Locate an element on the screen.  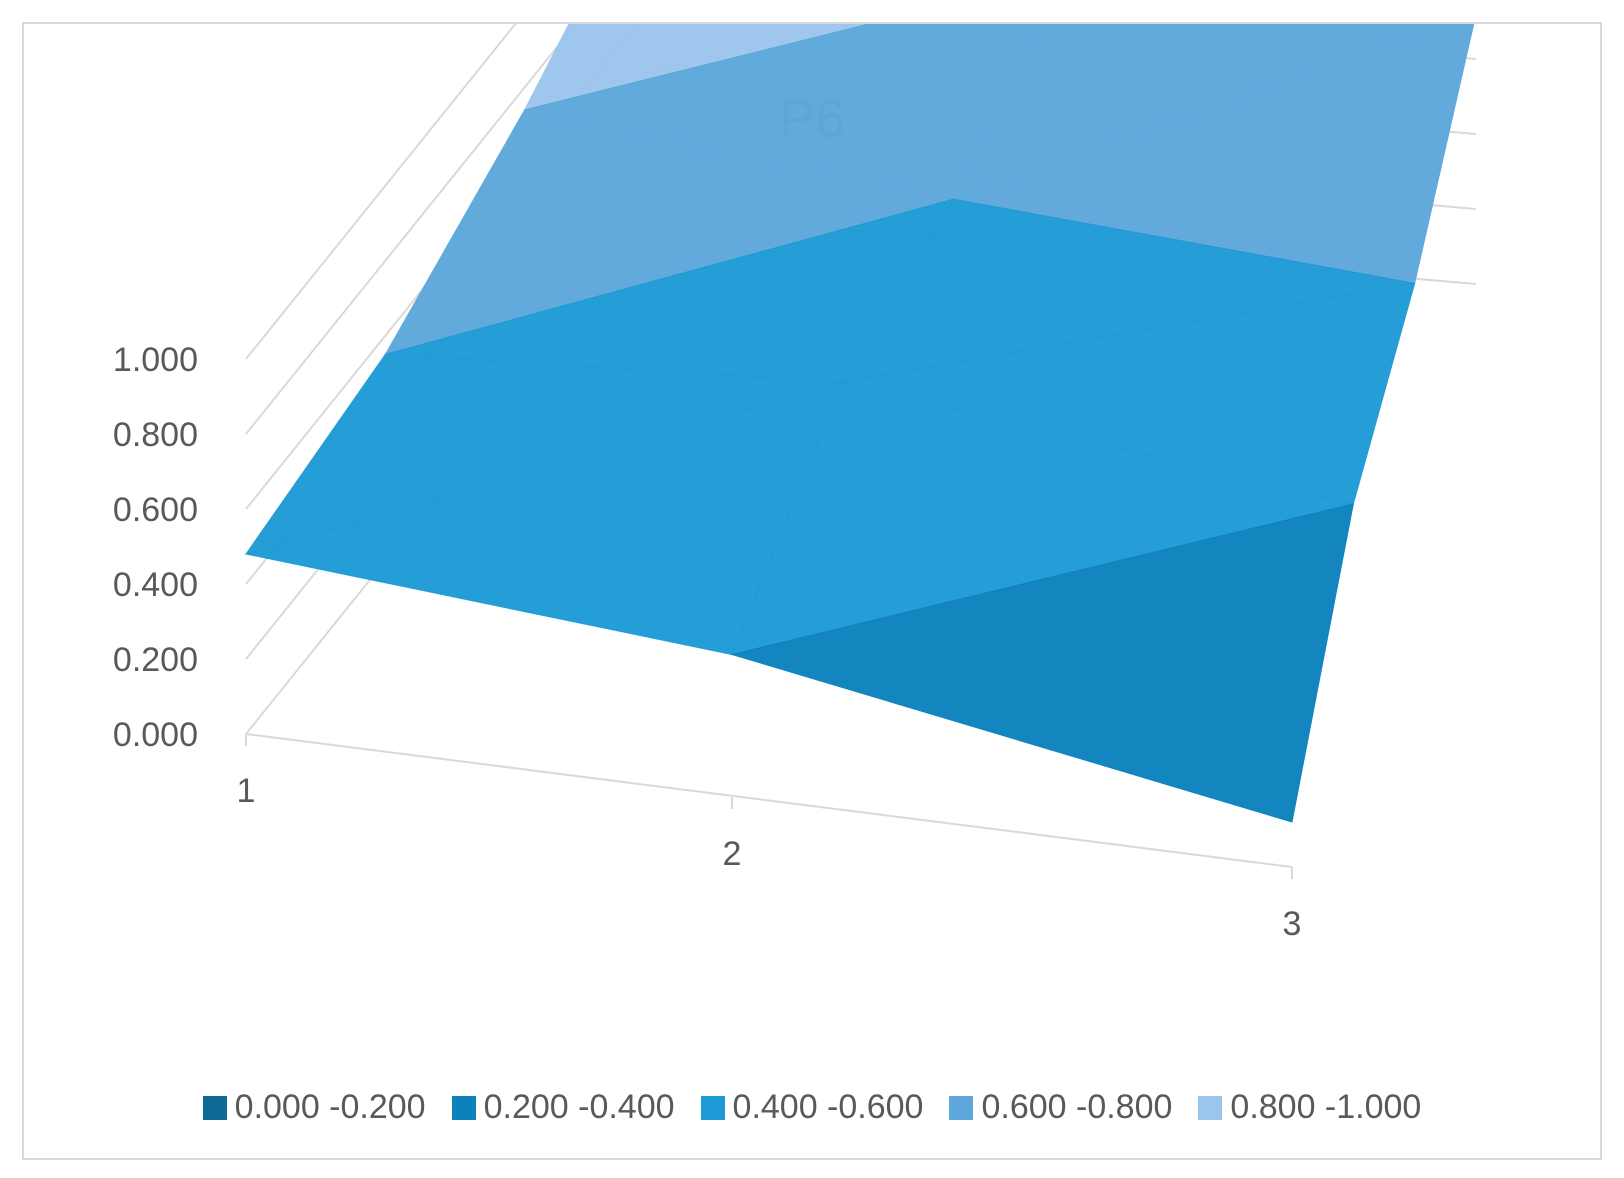
legend-label: 0.400 -0.600 is located at coordinates (828, 1107).